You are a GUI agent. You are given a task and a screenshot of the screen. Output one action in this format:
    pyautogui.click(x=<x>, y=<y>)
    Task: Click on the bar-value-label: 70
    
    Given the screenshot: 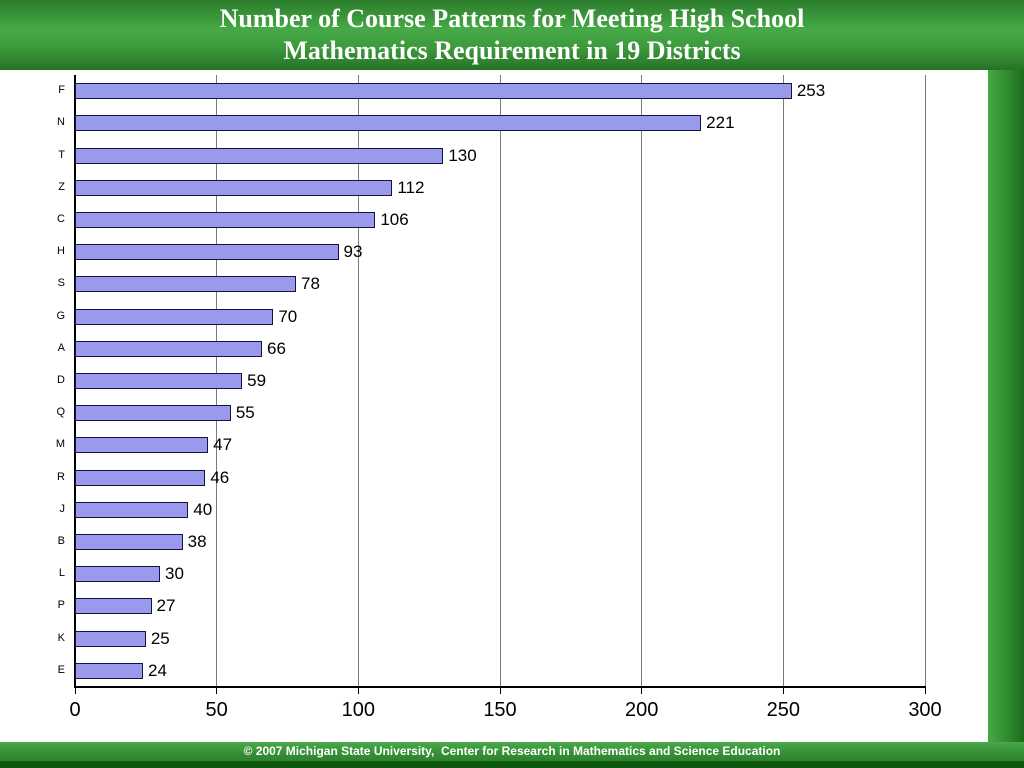 What is the action you would take?
    pyautogui.click(x=288, y=316)
    